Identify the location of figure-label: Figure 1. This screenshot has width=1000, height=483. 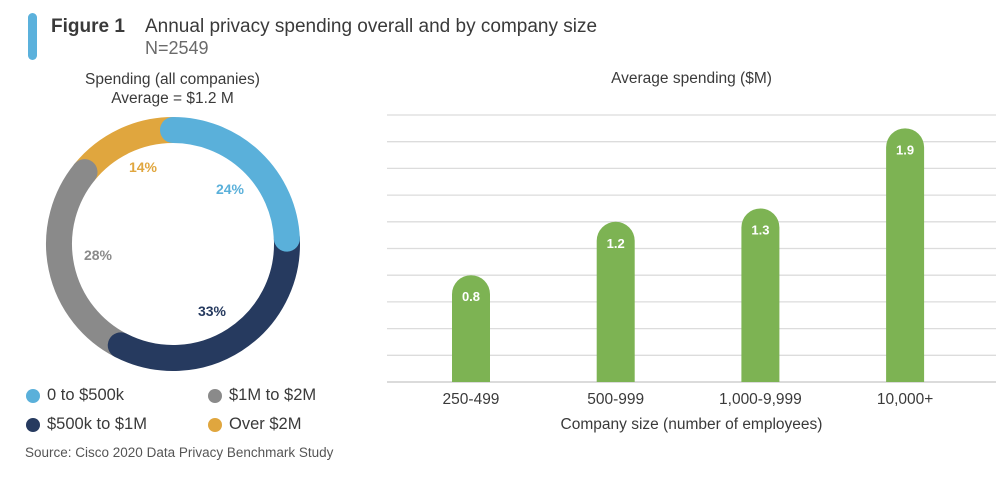
(88, 26).